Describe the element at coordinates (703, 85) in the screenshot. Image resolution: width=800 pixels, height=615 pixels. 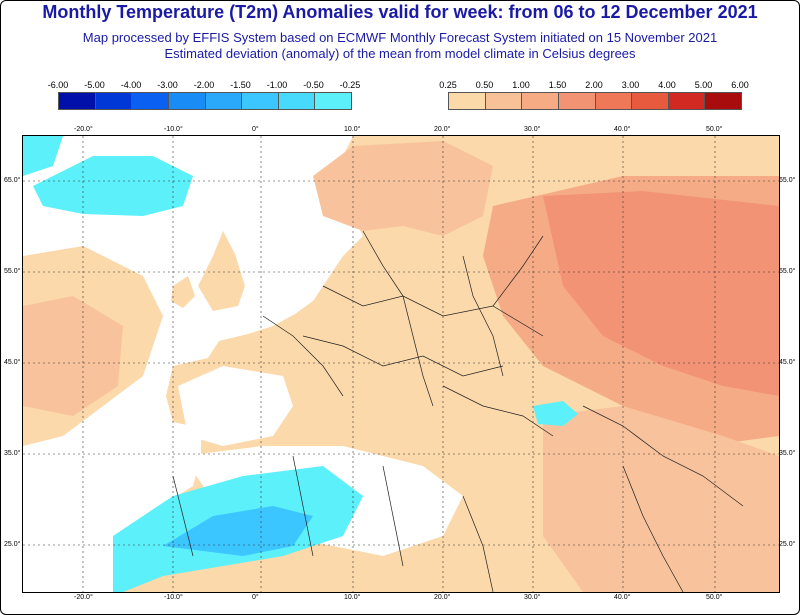
I see `positive-legend-label: 5.00` at that location.